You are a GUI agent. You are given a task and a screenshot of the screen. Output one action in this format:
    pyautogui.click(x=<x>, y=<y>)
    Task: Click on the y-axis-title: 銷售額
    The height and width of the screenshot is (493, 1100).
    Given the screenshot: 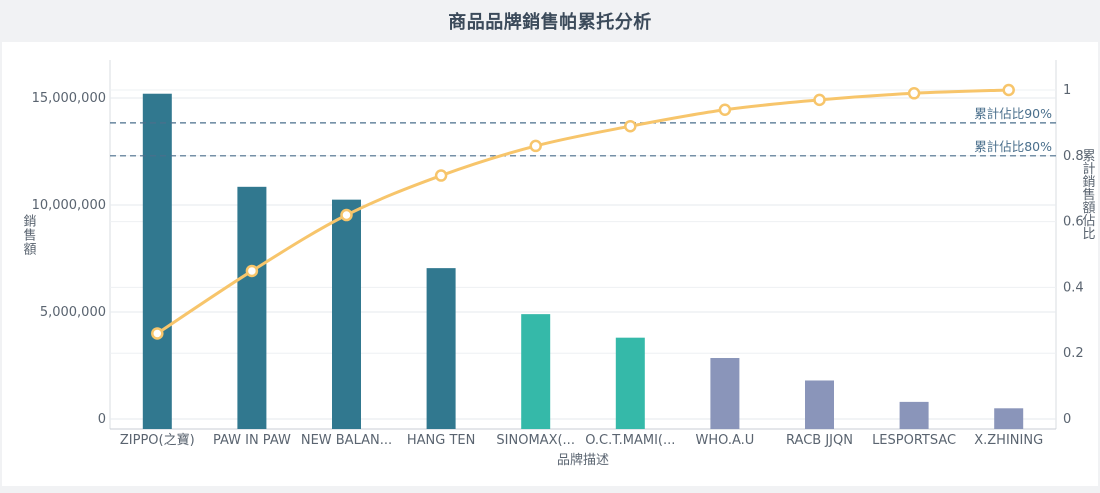 What is the action you would take?
    pyautogui.click(x=29, y=234)
    